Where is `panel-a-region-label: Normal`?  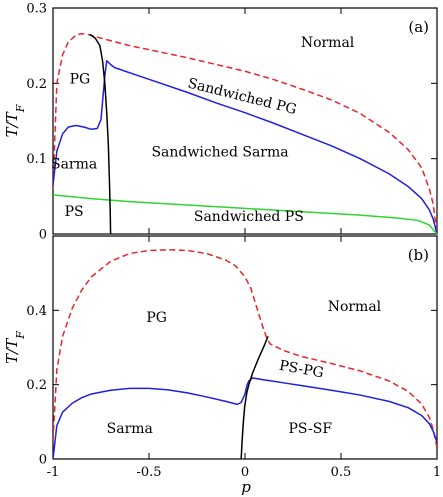
panel-a-region-label: Normal is located at coordinates (328, 43).